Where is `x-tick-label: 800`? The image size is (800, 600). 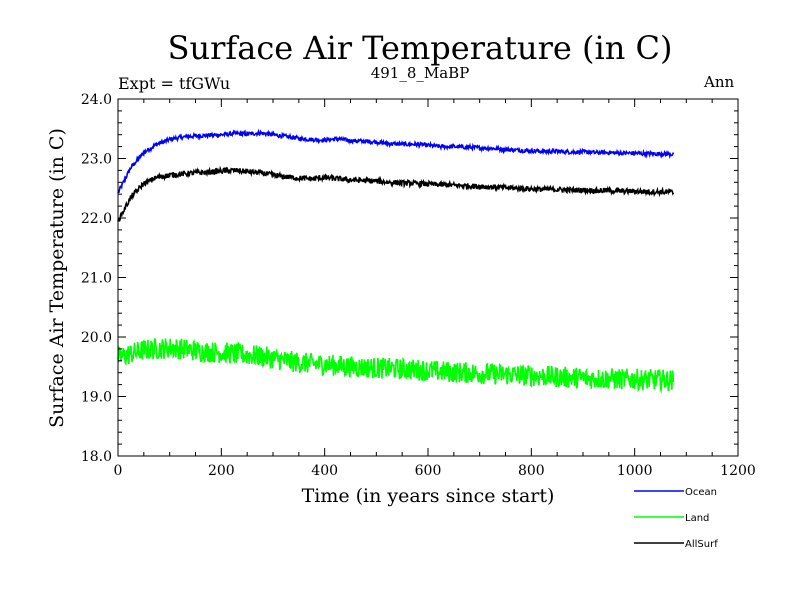
x-tick-label: 800 is located at coordinates (531, 471).